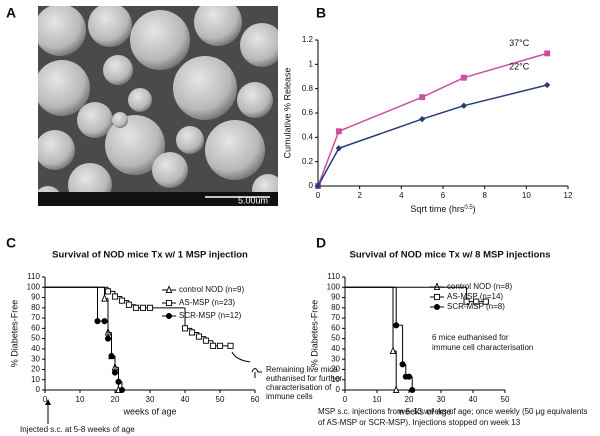 This screenshot has height=436, width=600. What do you see at coordinates (484, 195) in the screenshot?
I see `x-tick-label: 8` at bounding box center [484, 195].